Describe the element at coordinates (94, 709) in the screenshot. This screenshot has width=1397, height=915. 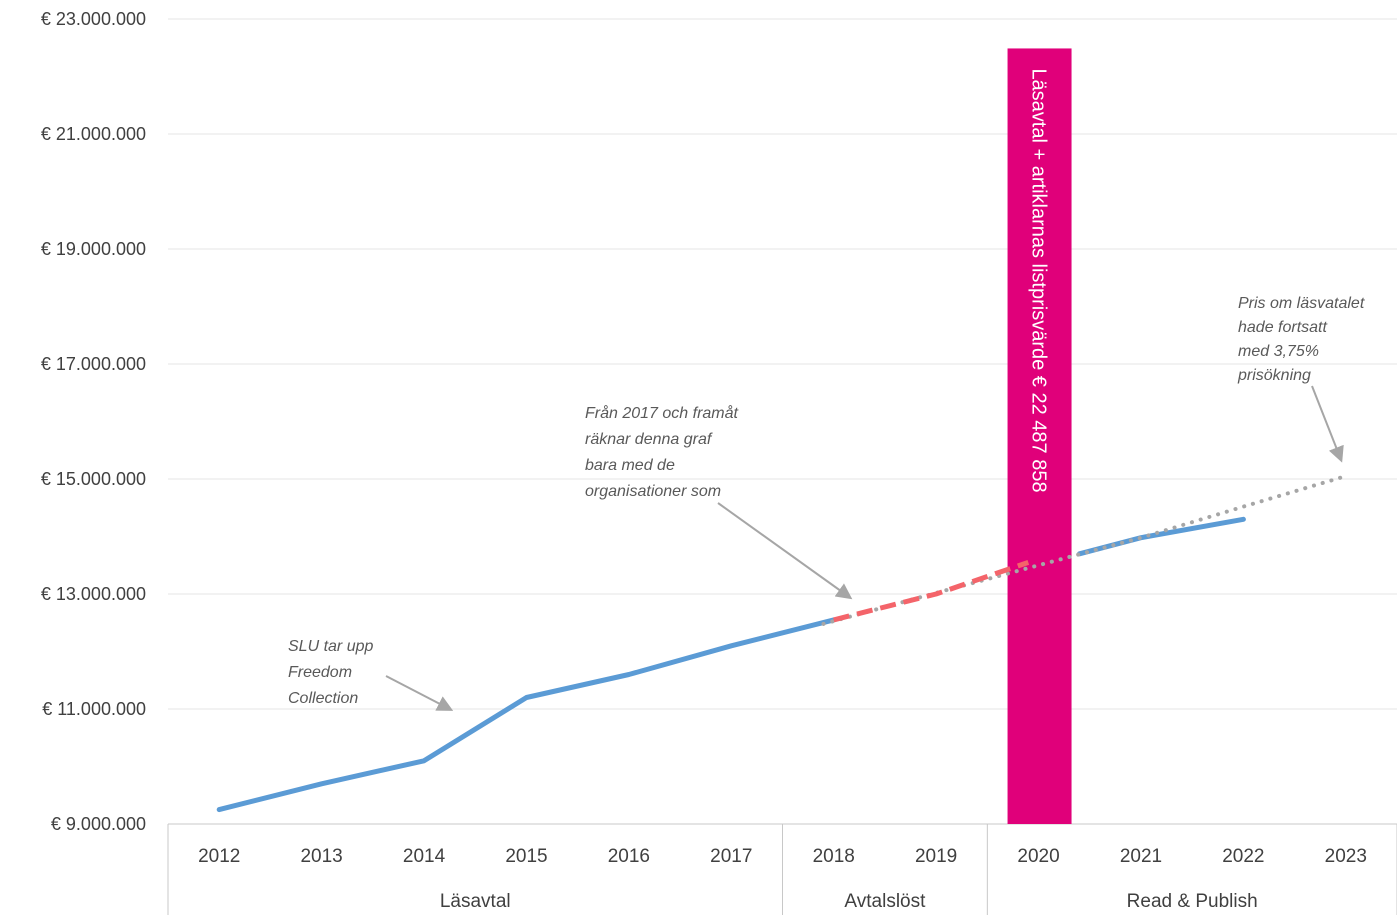
I see `y-tick-label: € 11.000.000` at that location.